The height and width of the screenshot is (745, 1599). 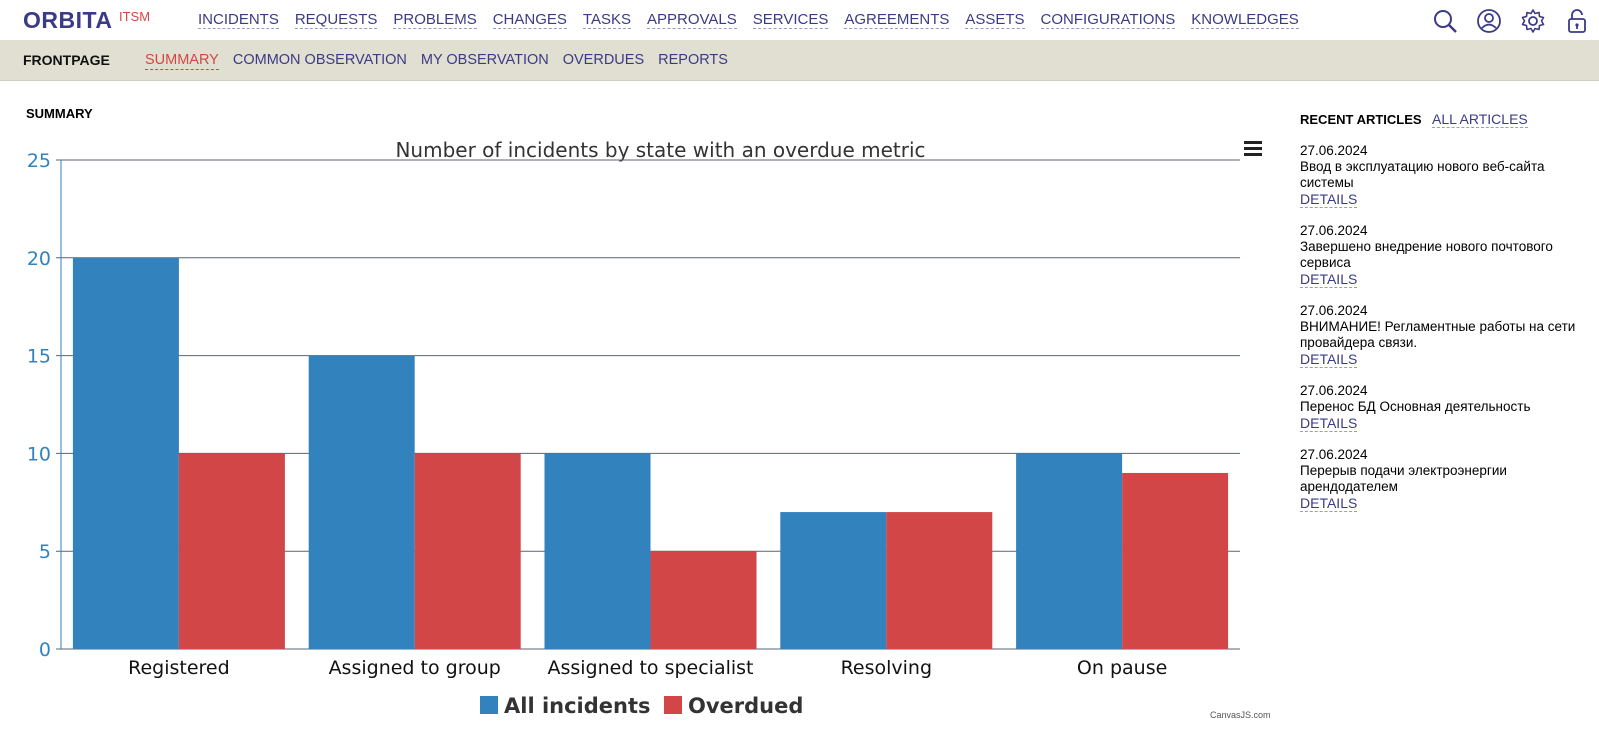 I want to click on lock-icon, so click(x=1577, y=21).